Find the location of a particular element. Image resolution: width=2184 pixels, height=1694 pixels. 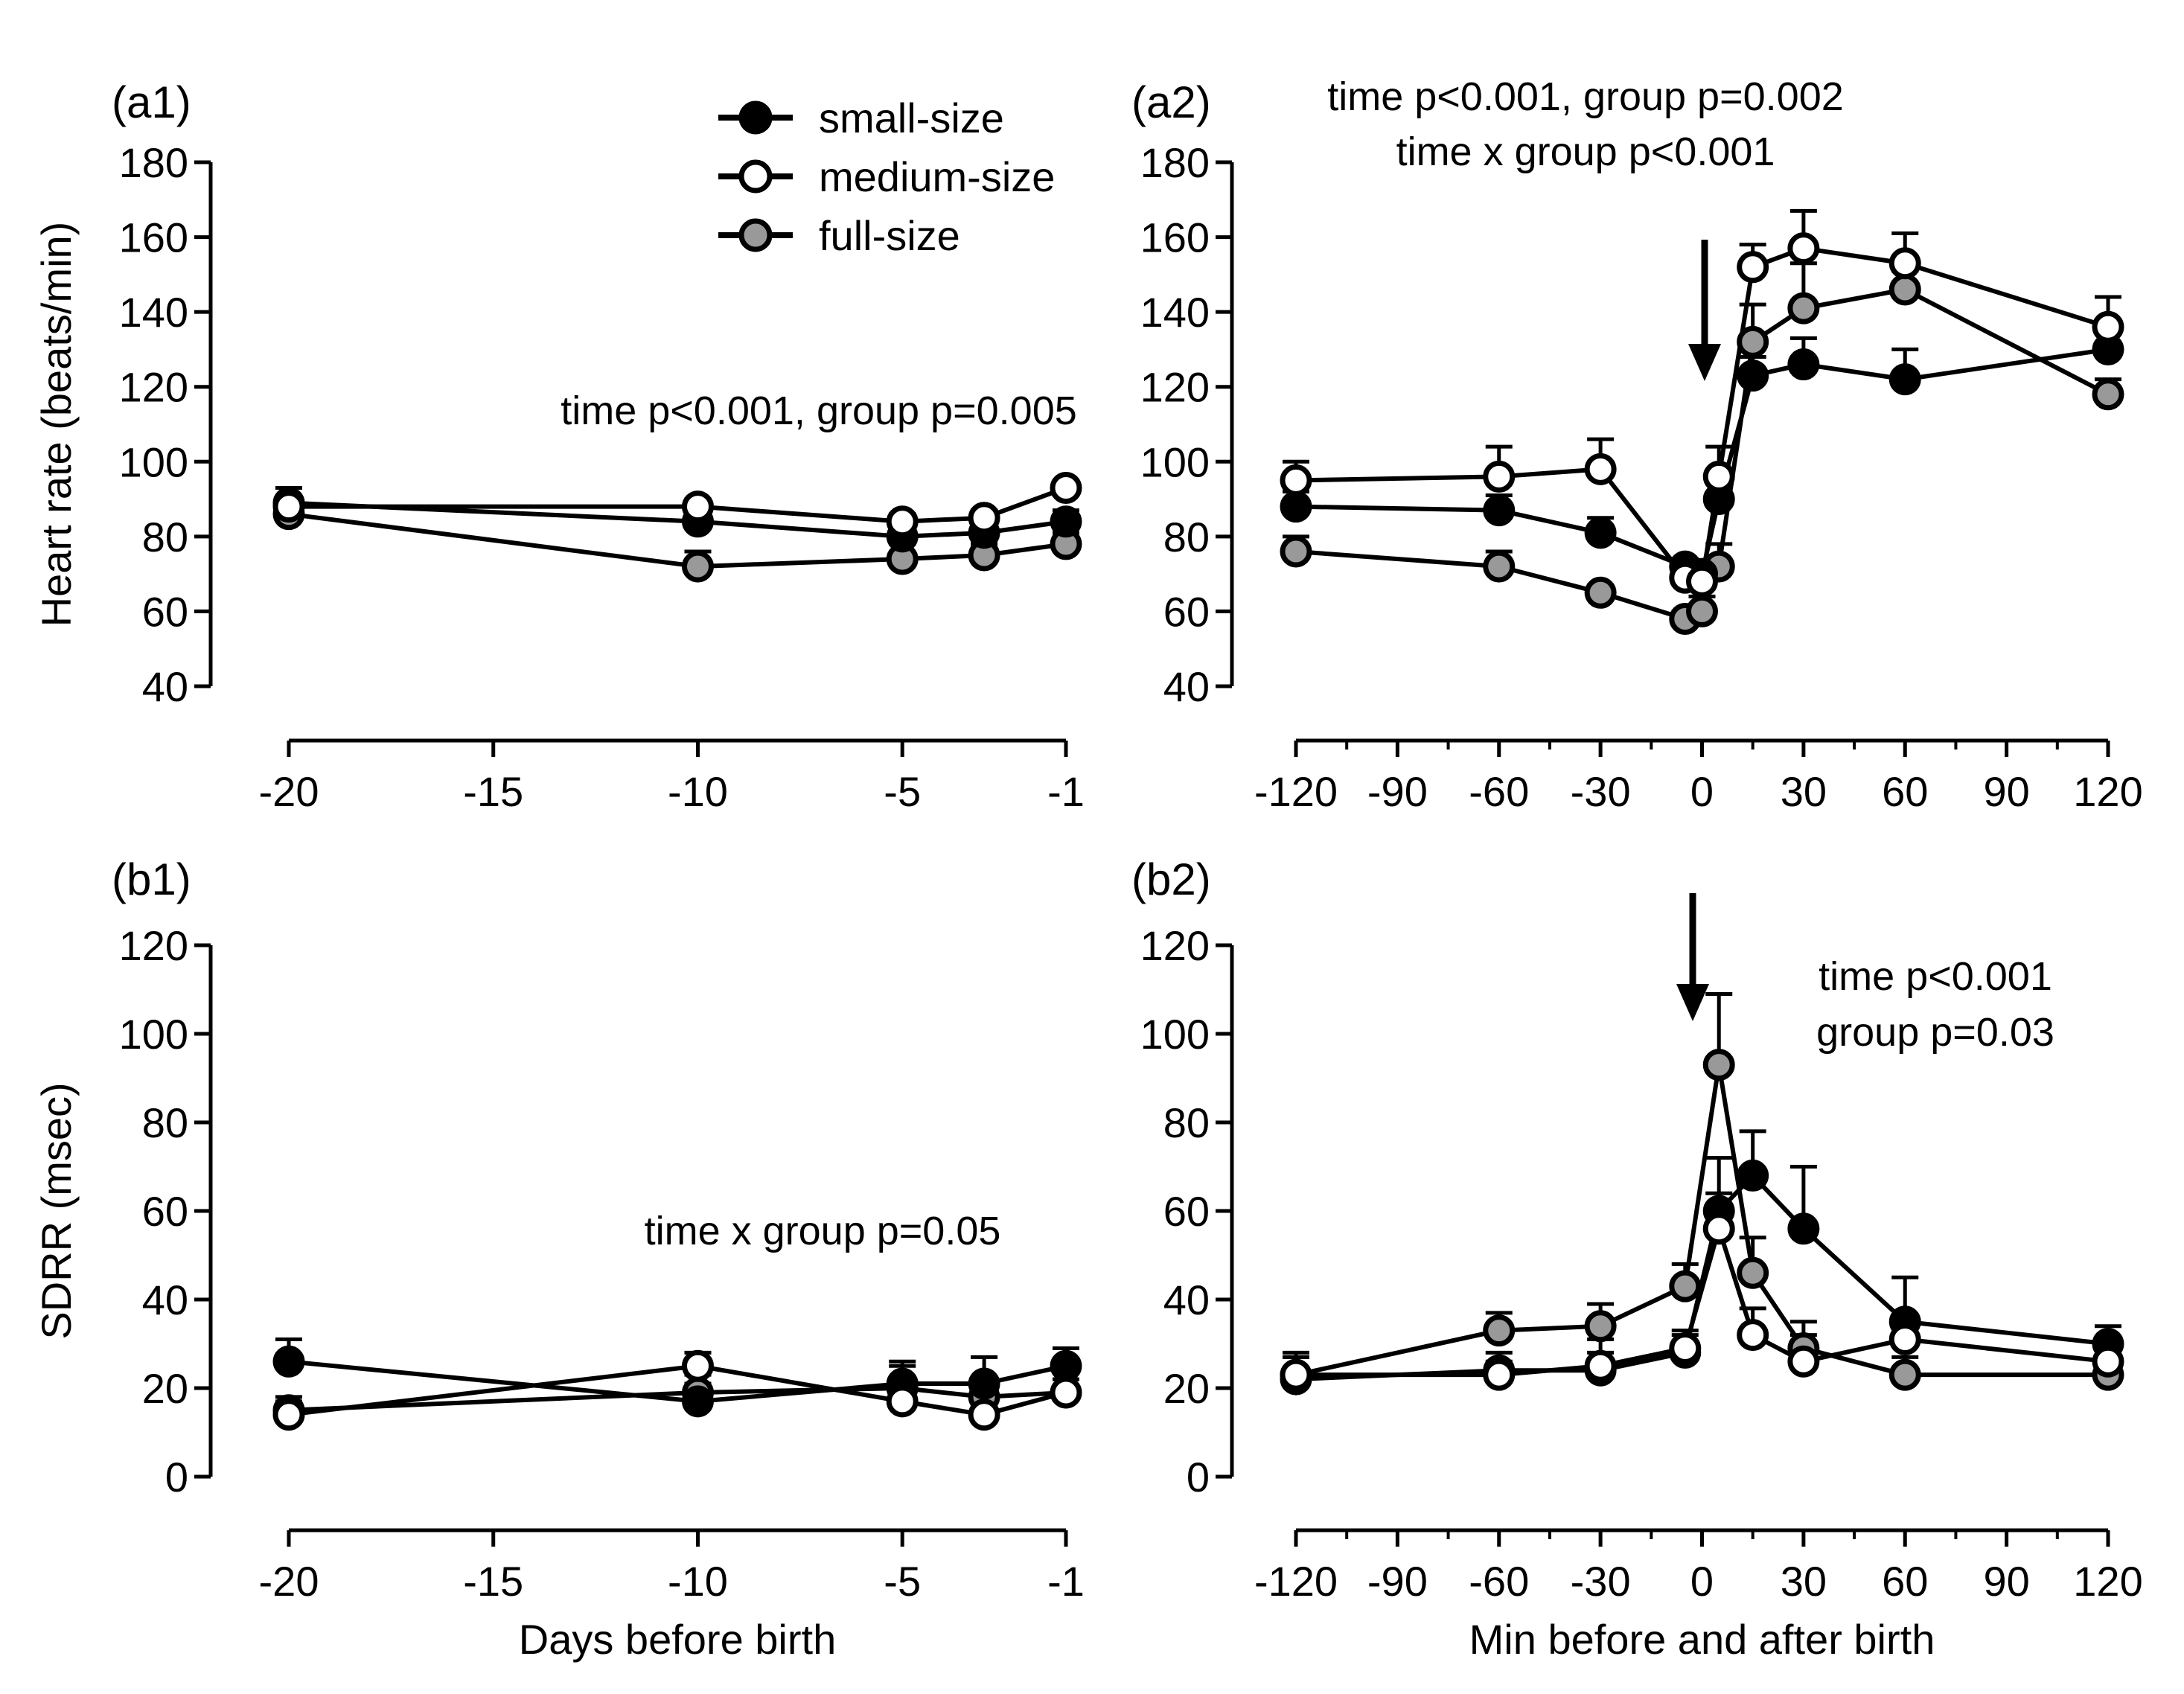

y-tick-label-b2: 80 is located at coordinates (1186, 1122).